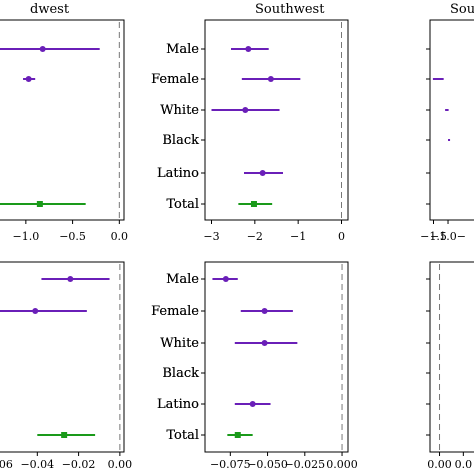 The height and width of the screenshot is (474, 474). What do you see at coordinates (264, 343) in the screenshot?
I see `panel5-white-estimate-marker` at bounding box center [264, 343].